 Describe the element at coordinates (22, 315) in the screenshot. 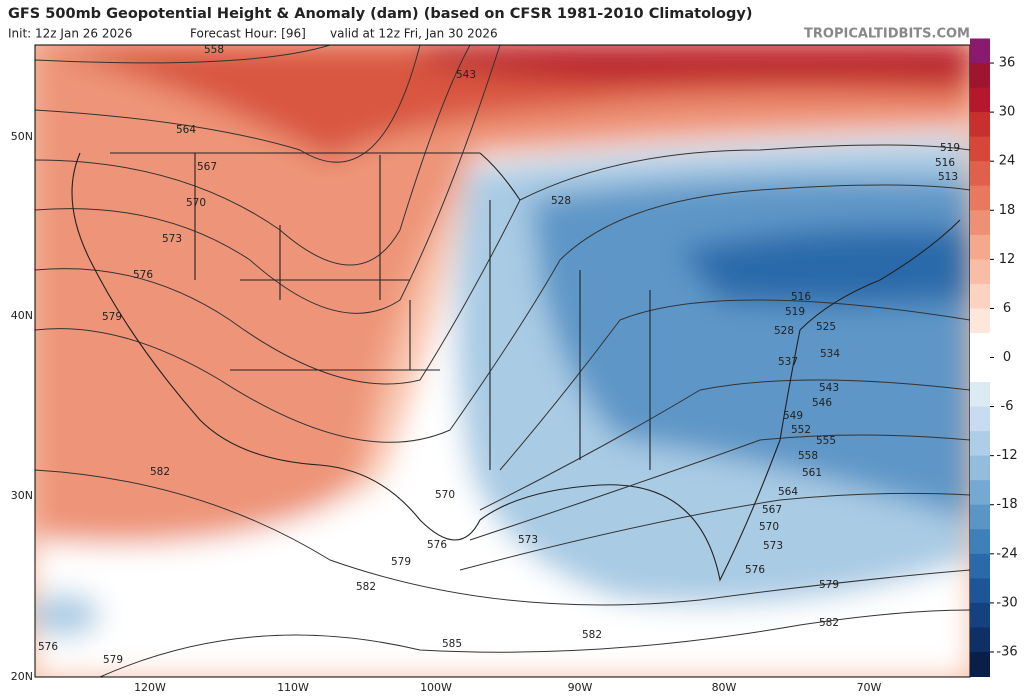

I see `lat-label: 40N` at that location.